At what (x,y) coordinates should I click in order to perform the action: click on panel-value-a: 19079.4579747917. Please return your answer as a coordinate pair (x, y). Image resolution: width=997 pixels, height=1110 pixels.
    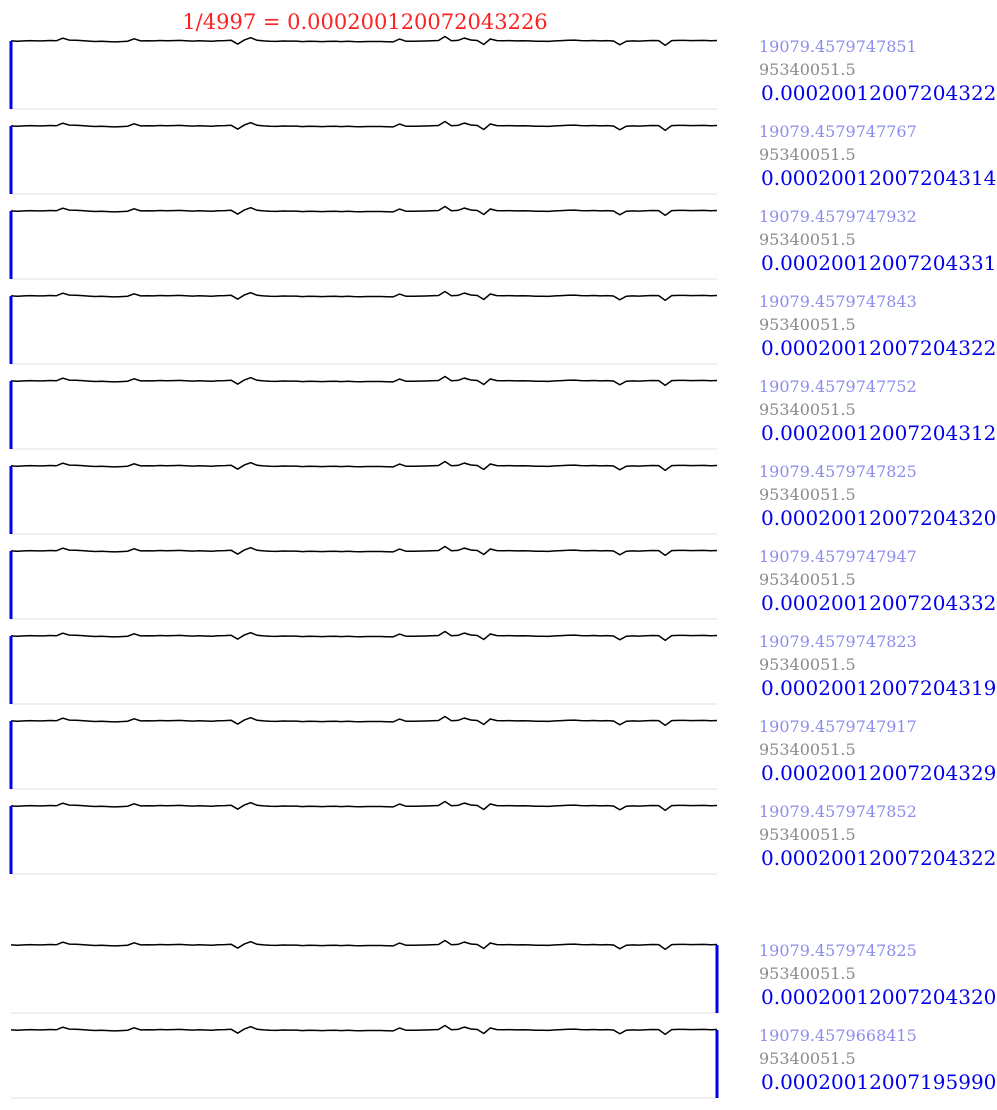
    Looking at the image, I should click on (838, 726).